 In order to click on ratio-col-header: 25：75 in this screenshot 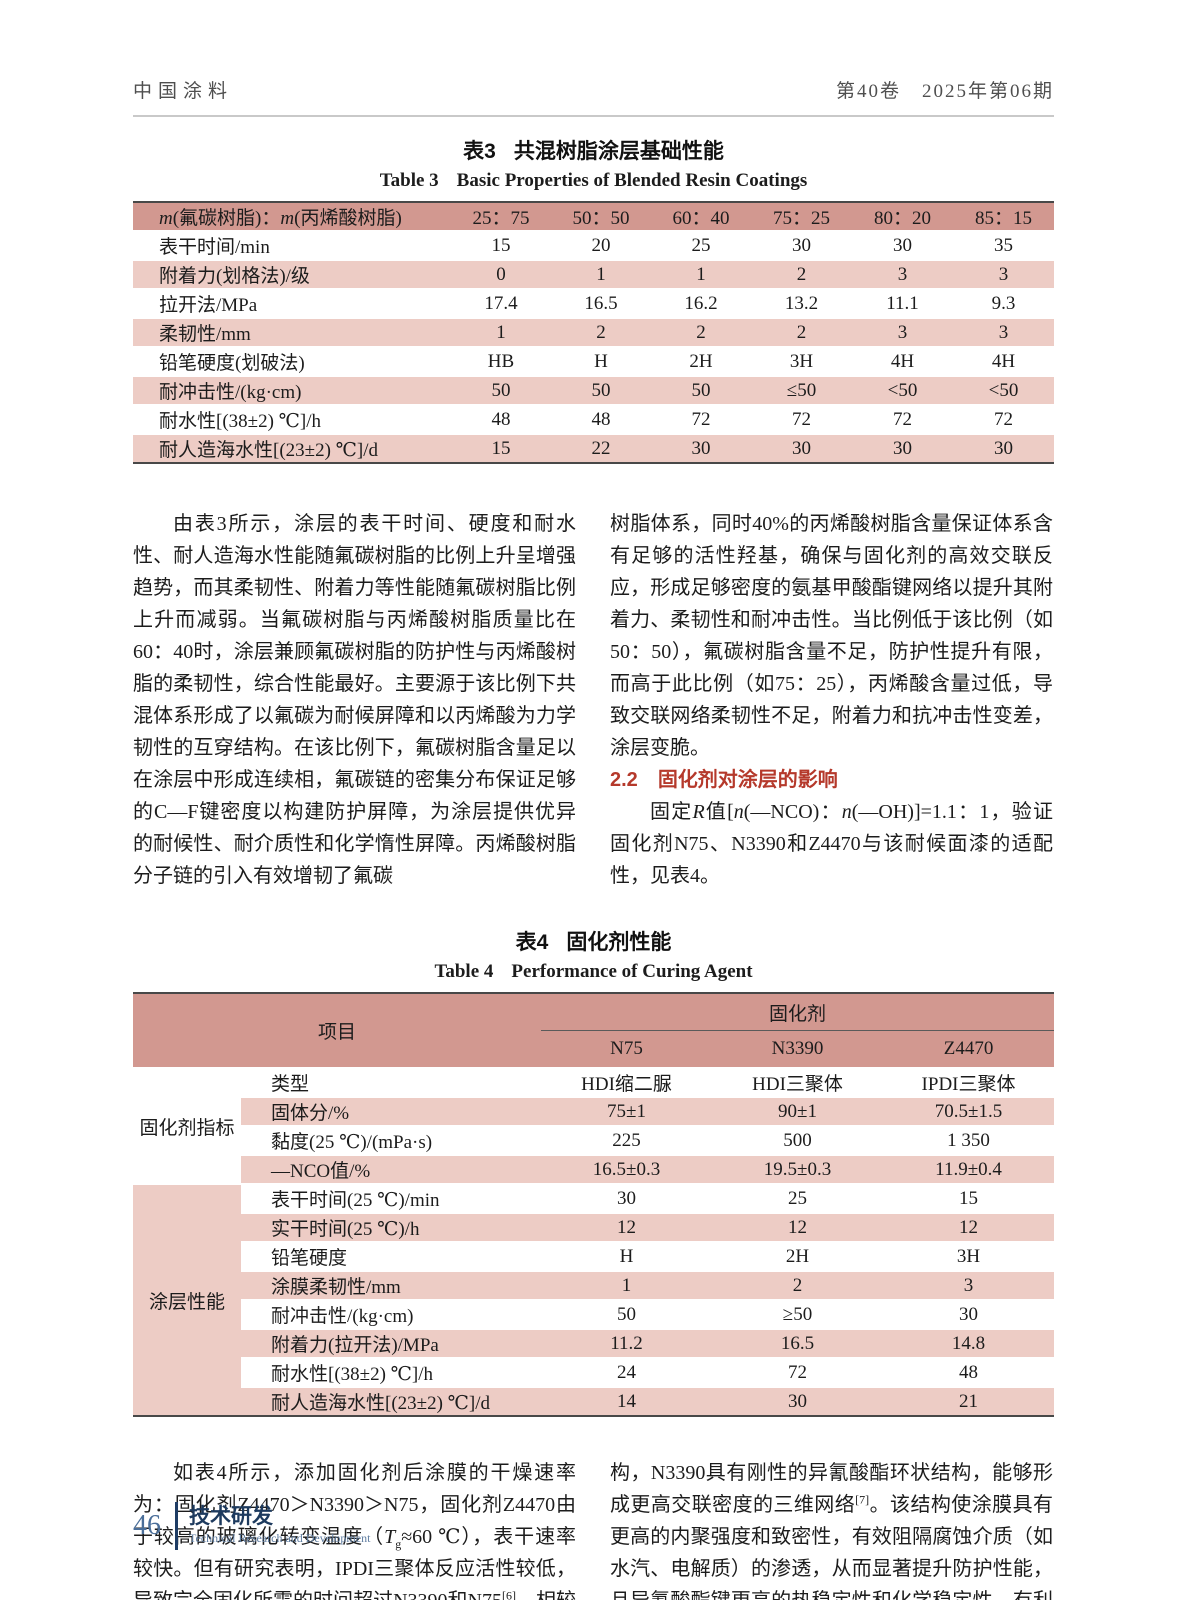, I will do `click(501, 217)`.